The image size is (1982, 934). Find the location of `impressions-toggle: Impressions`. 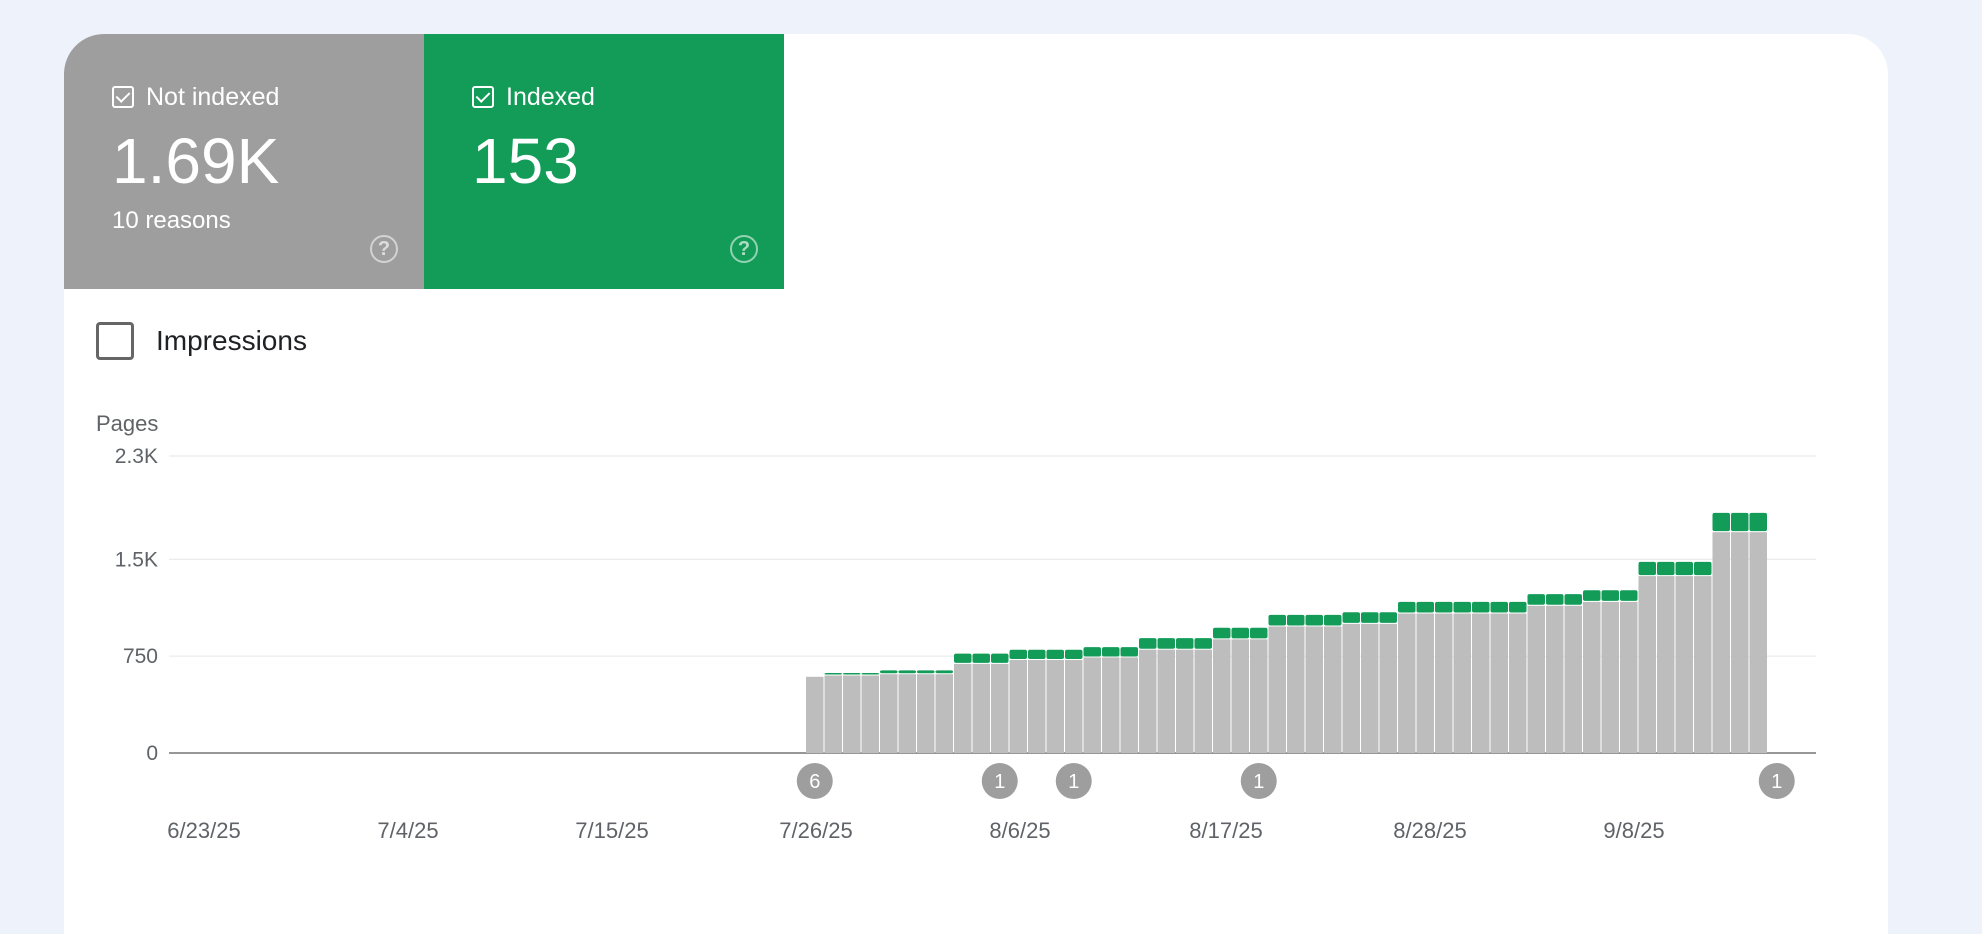

impressions-toggle: Impressions is located at coordinates (201, 341).